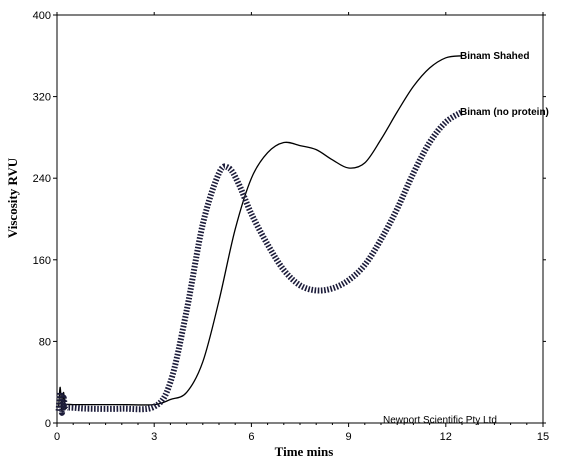 This screenshot has height=459, width=579. What do you see at coordinates (48, 424) in the screenshot?
I see `y-tick-label: 0` at bounding box center [48, 424].